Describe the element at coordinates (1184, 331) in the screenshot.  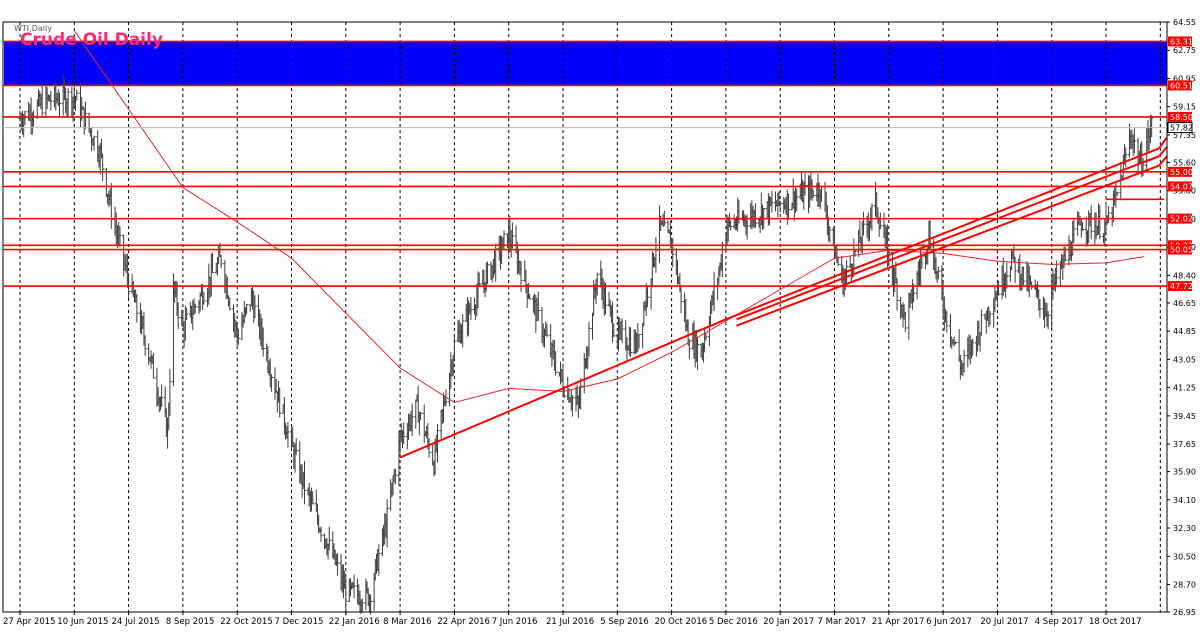
I see `y-tick-label: 44.85` at that location.